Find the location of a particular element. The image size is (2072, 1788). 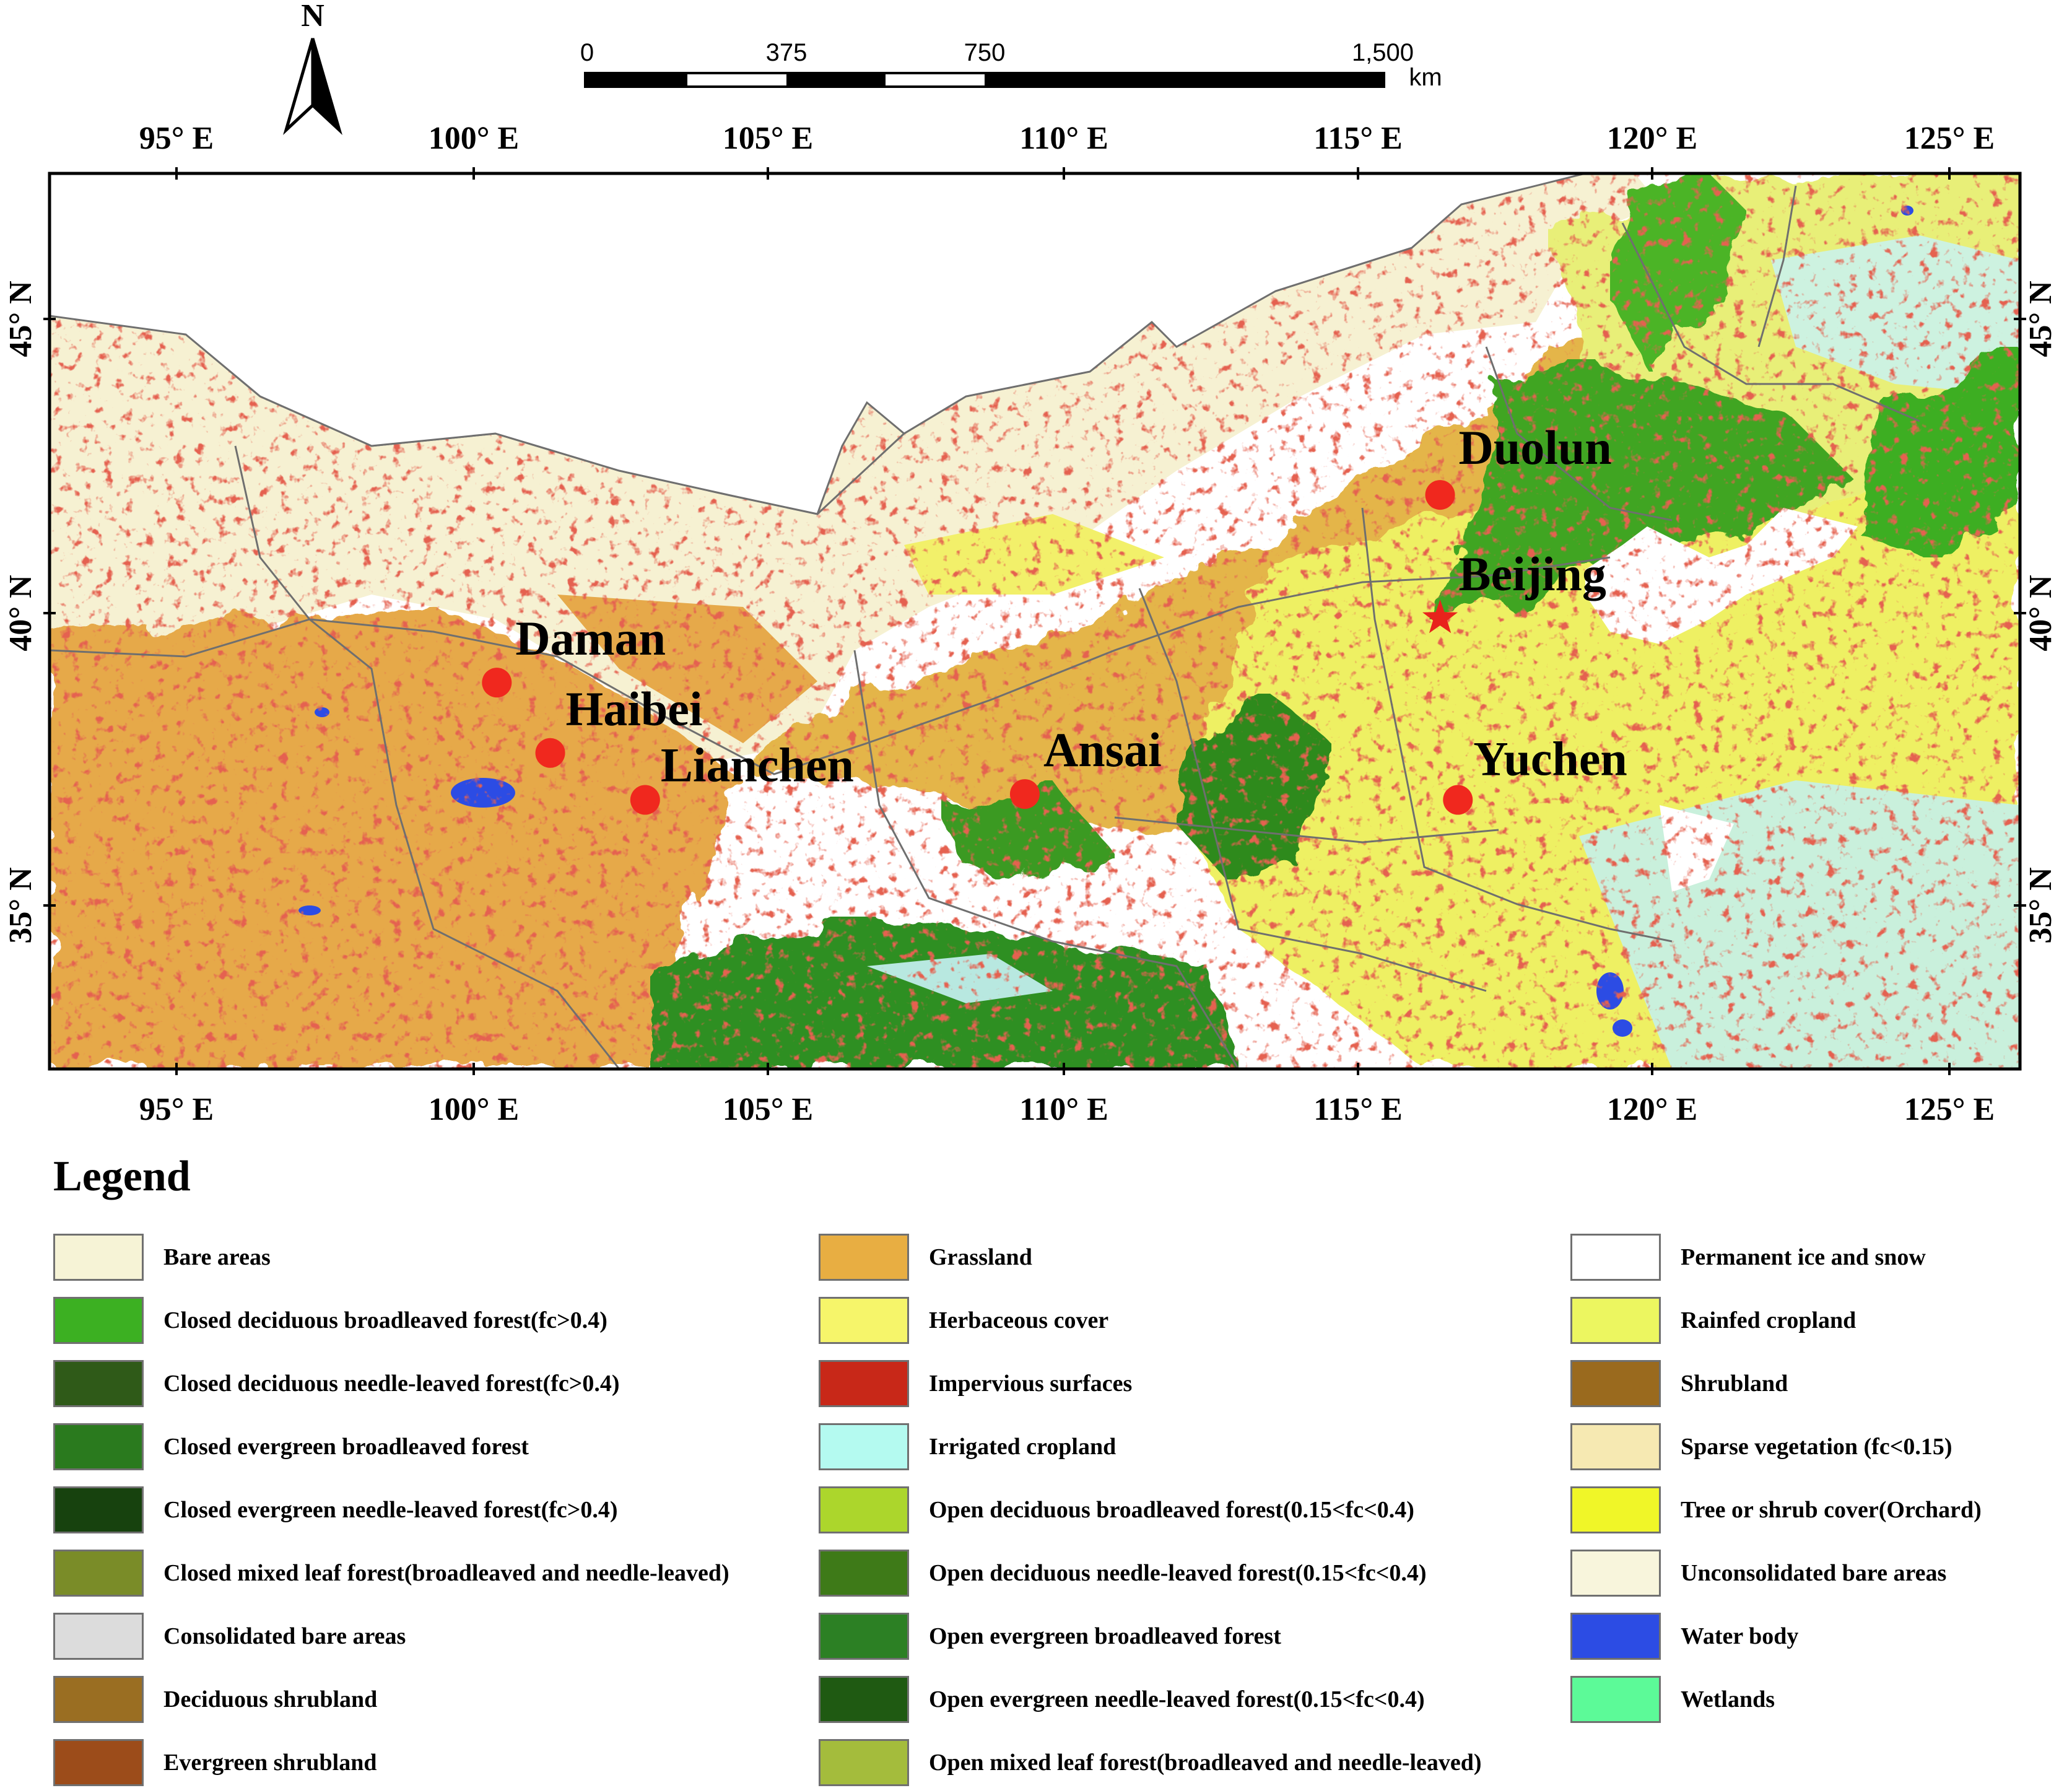

site-star-icon is located at coordinates (1440, 617).